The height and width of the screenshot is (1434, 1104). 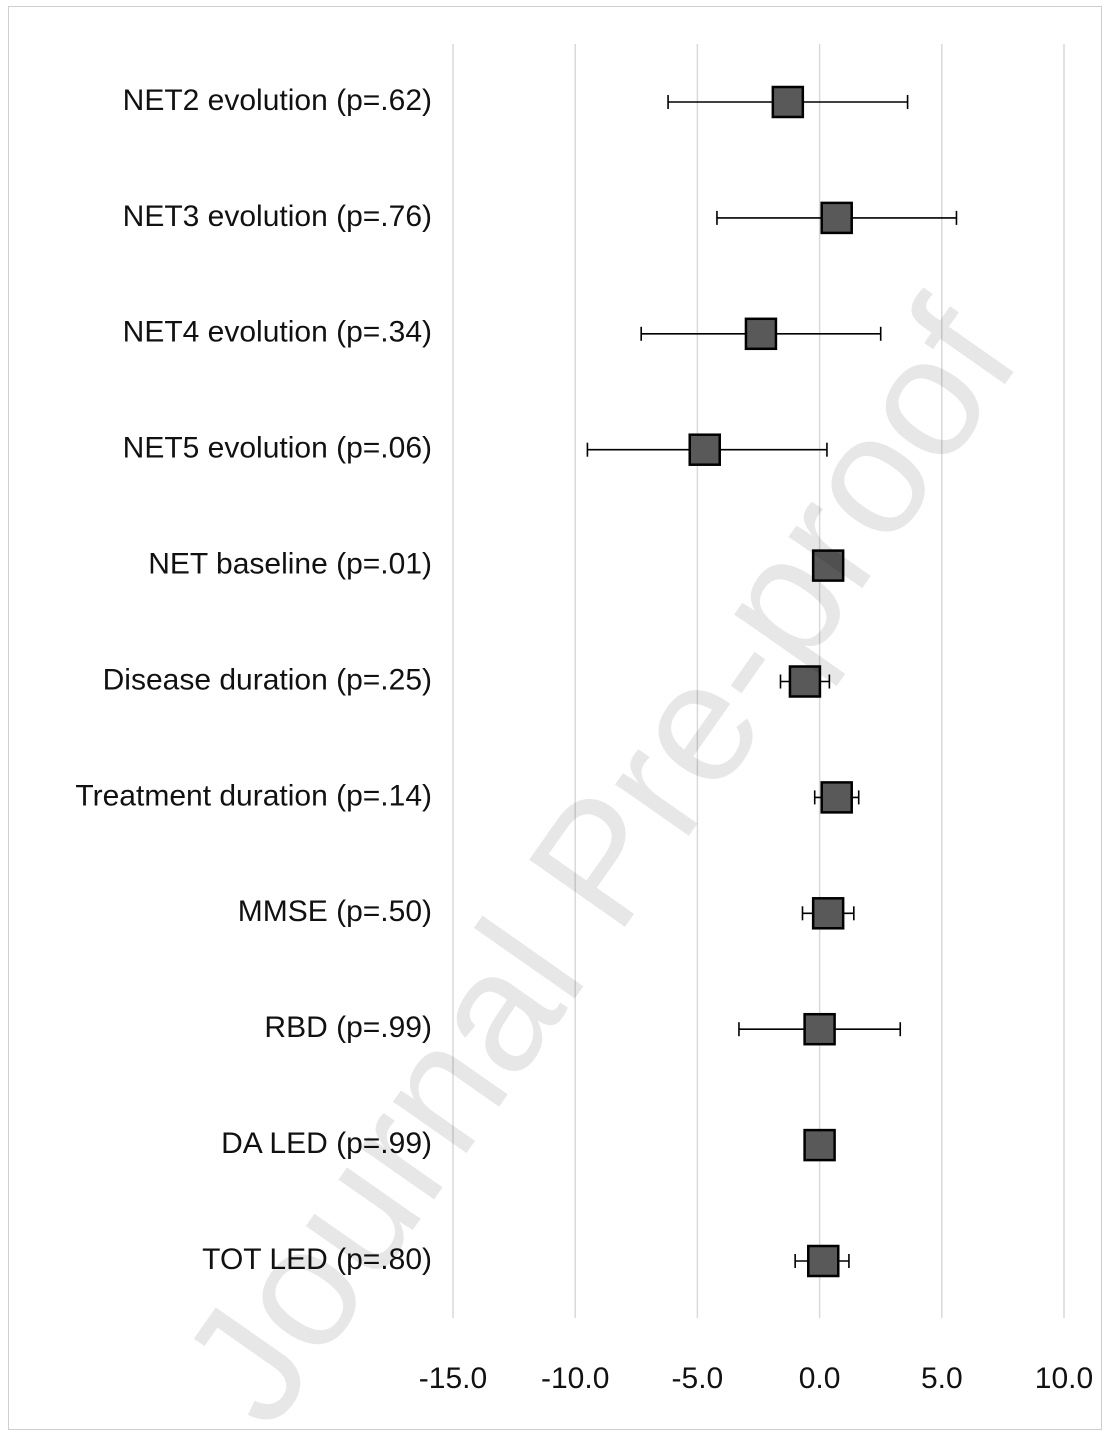 What do you see at coordinates (575, 1378) in the screenshot?
I see `x-tick-label: -10.0` at bounding box center [575, 1378].